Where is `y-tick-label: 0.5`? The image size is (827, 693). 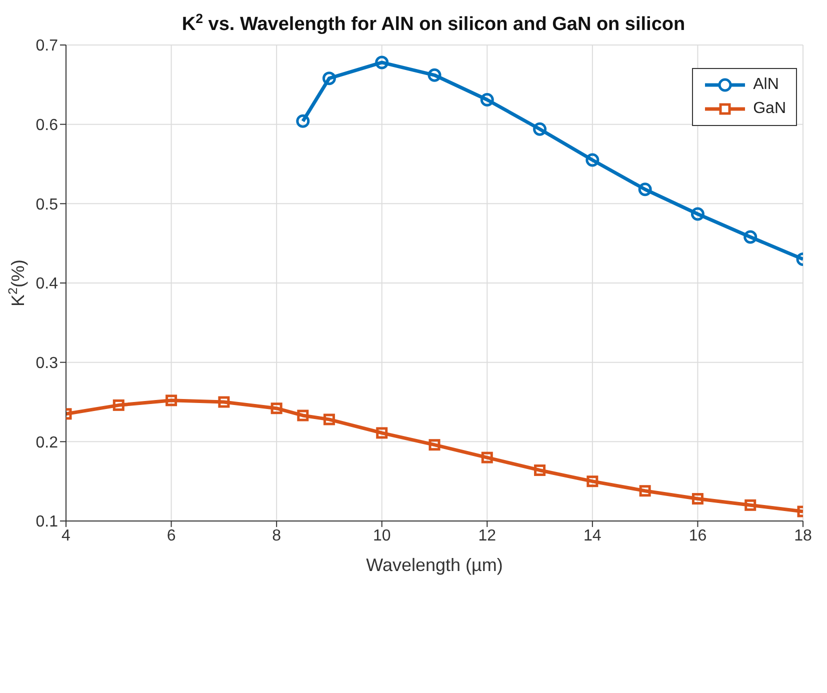
y-tick-label: 0.5 is located at coordinates (47, 205).